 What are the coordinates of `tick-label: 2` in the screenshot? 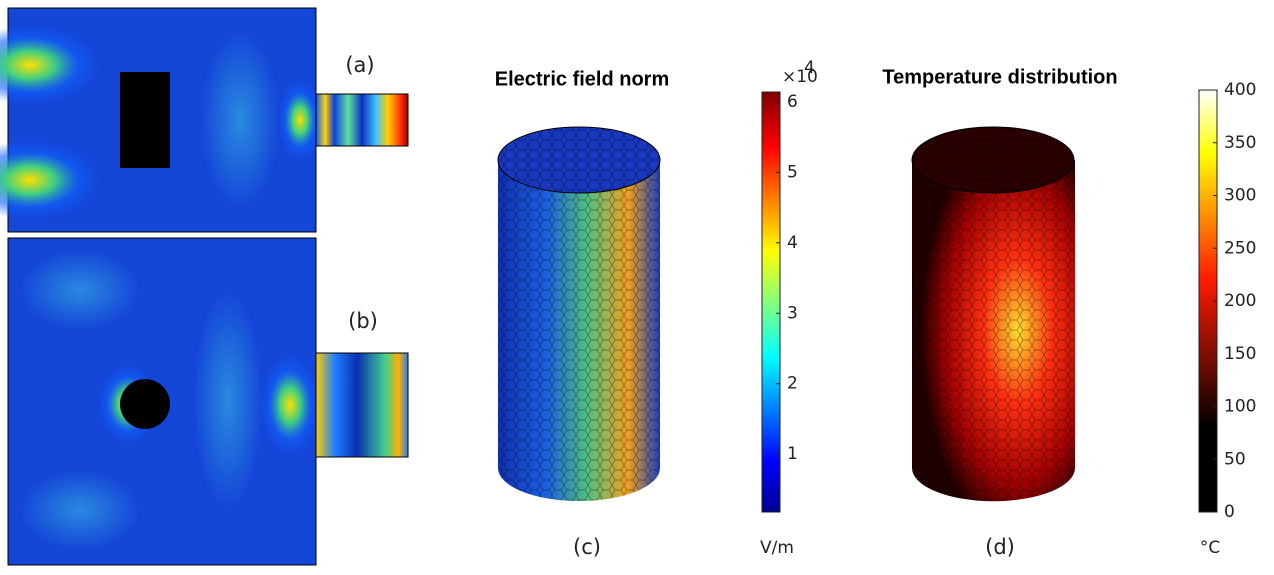 It's located at (792, 384).